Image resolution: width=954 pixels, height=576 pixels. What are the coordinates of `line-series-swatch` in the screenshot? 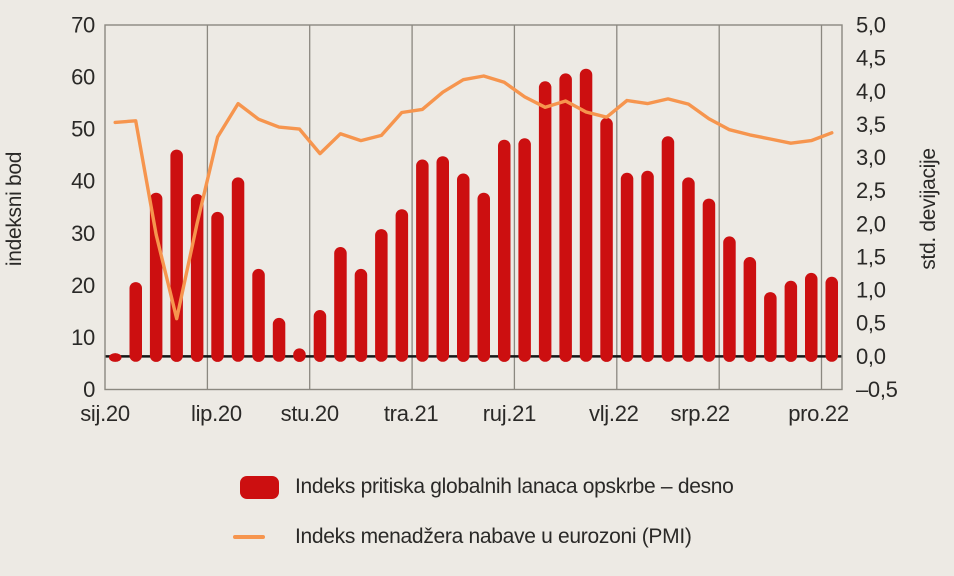 It's located at (249, 537).